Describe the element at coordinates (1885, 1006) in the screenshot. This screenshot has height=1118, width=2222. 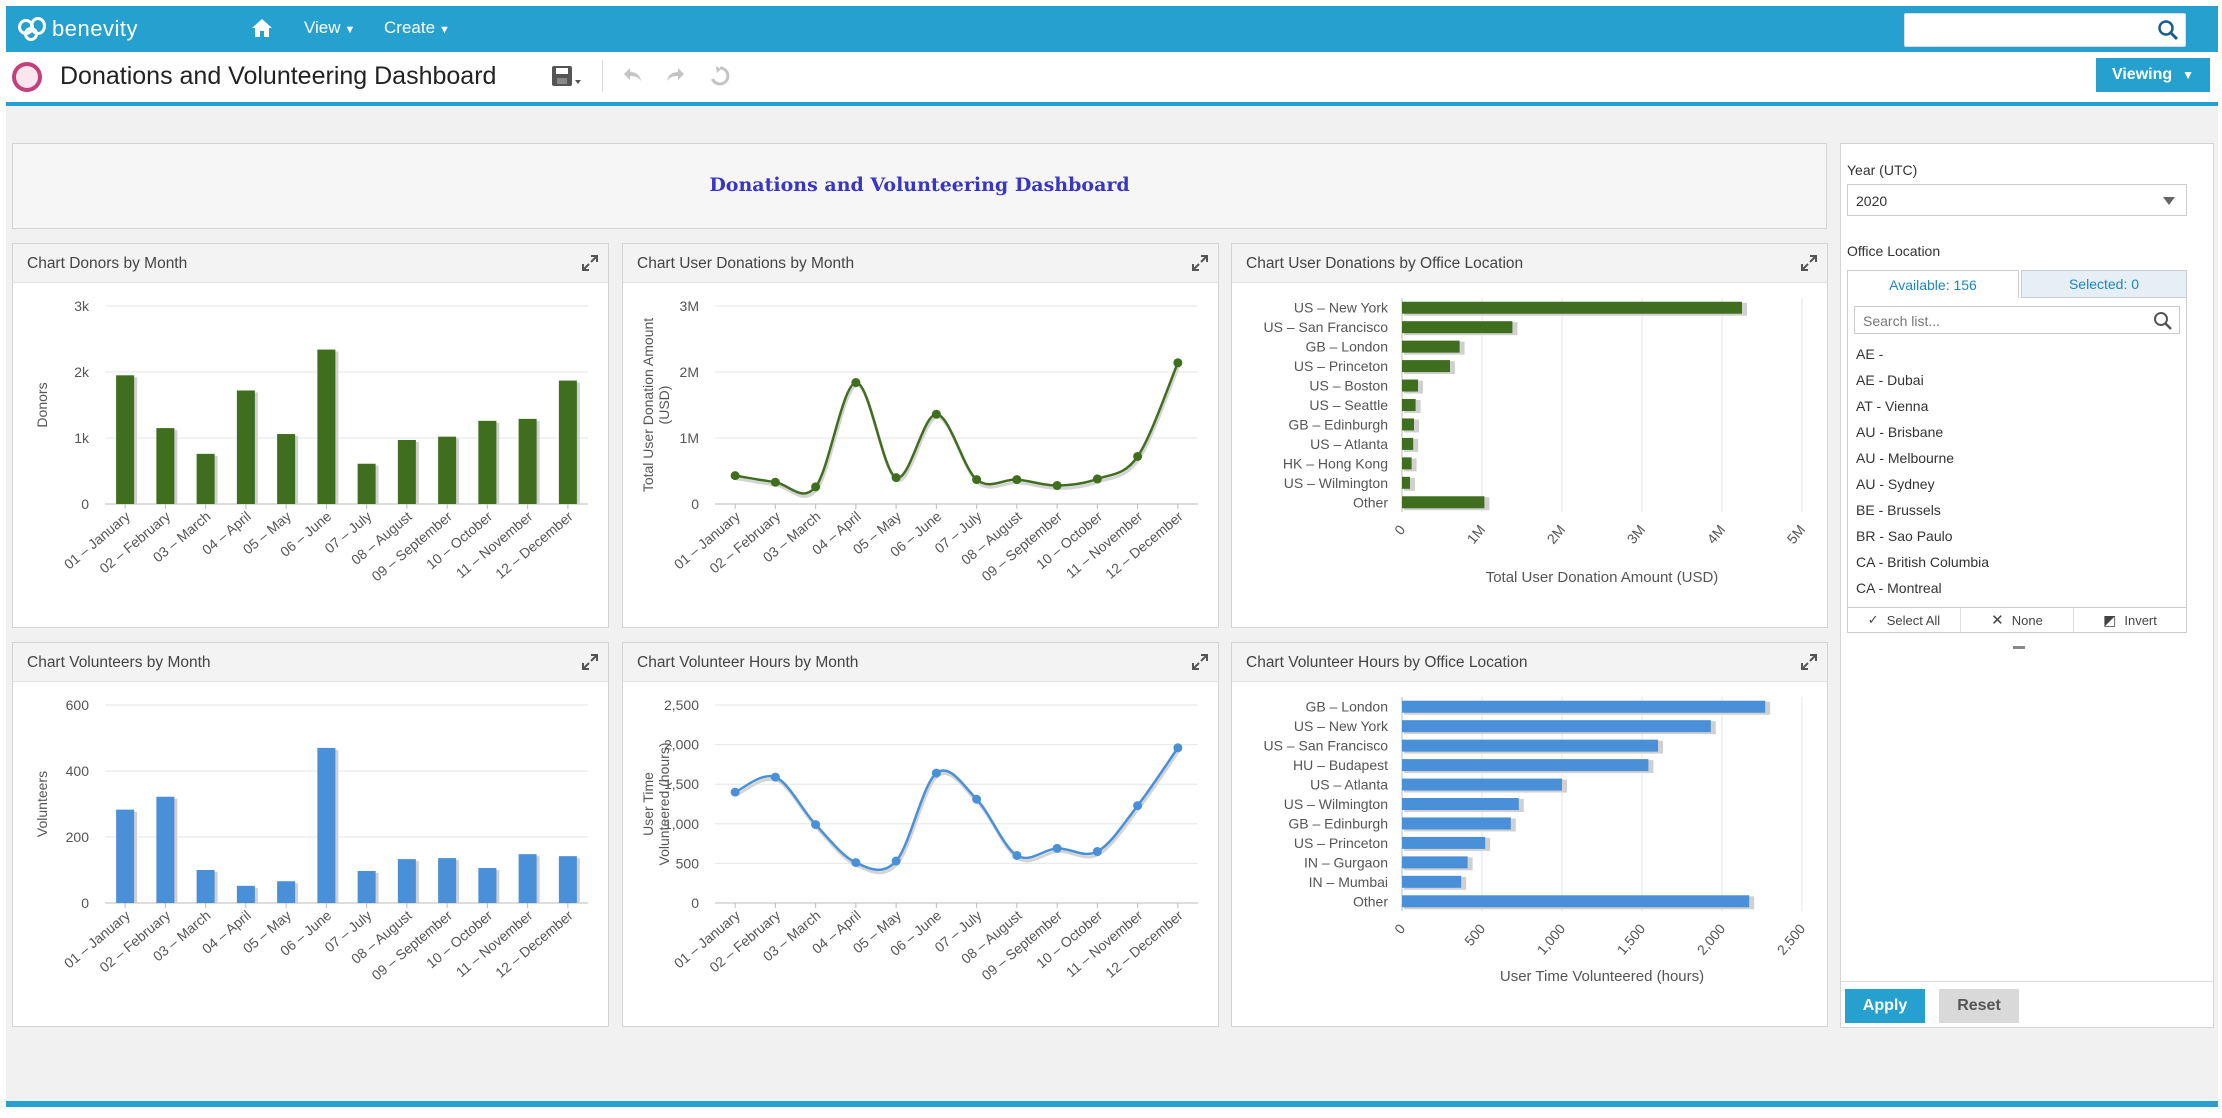
I see `apply-button: Apply` at that location.